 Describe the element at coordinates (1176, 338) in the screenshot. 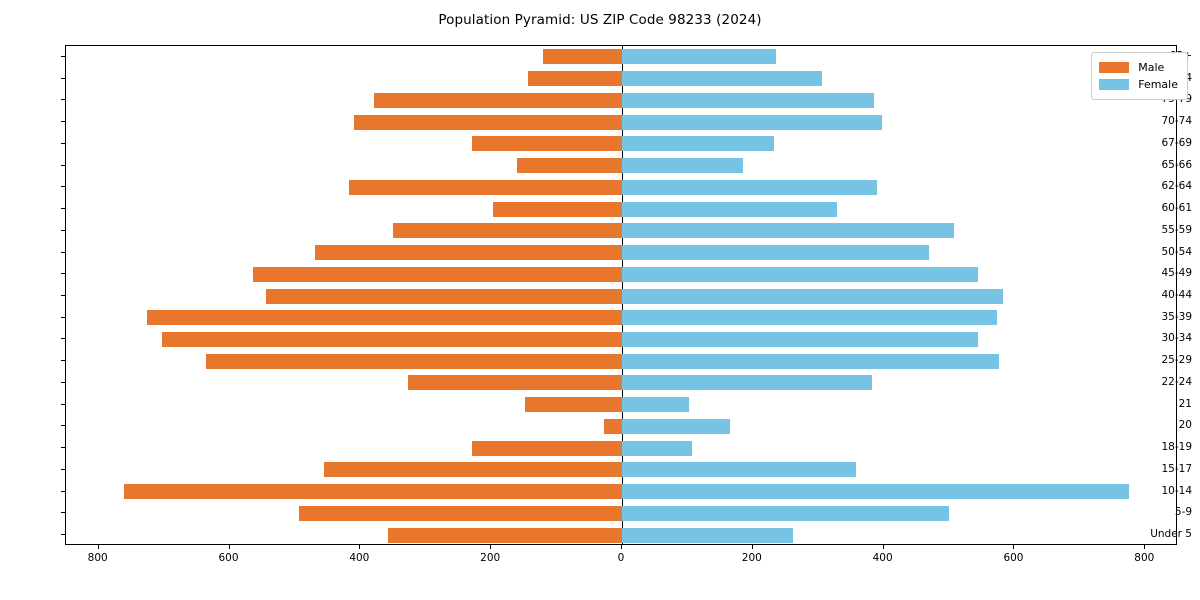

I see `y-tick-label: 30-34` at that location.